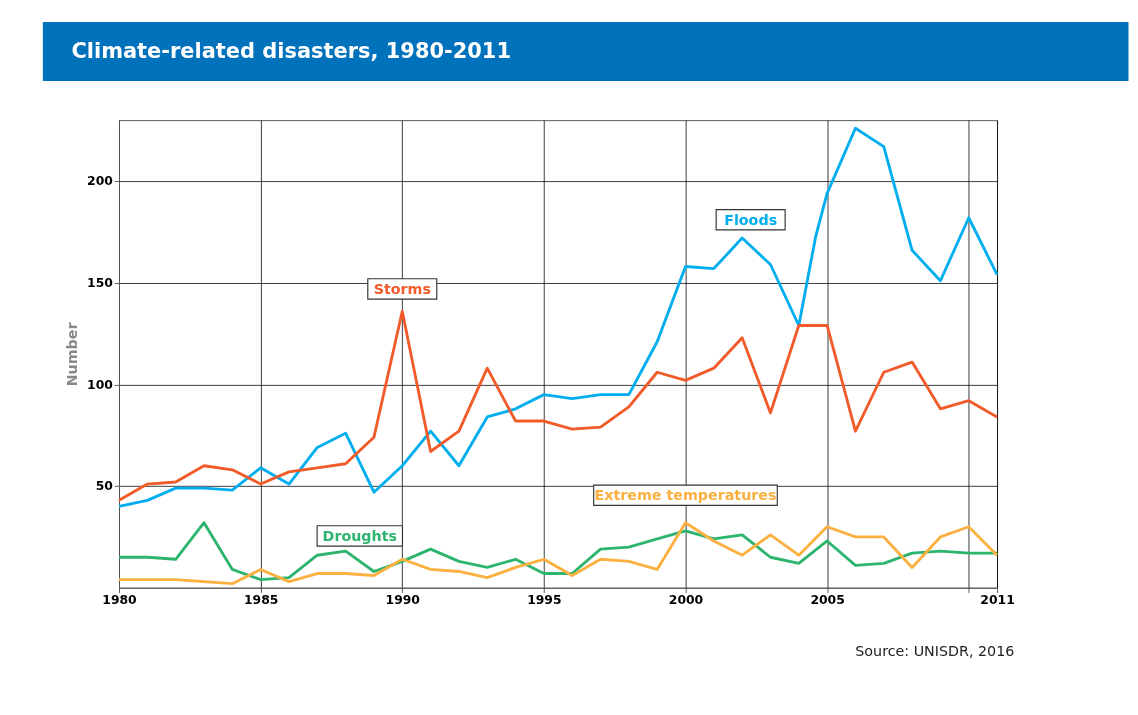 This screenshot has height=715, width=1138. Describe the element at coordinates (100, 384) in the screenshot. I see `y-tick-label: 100` at that location.